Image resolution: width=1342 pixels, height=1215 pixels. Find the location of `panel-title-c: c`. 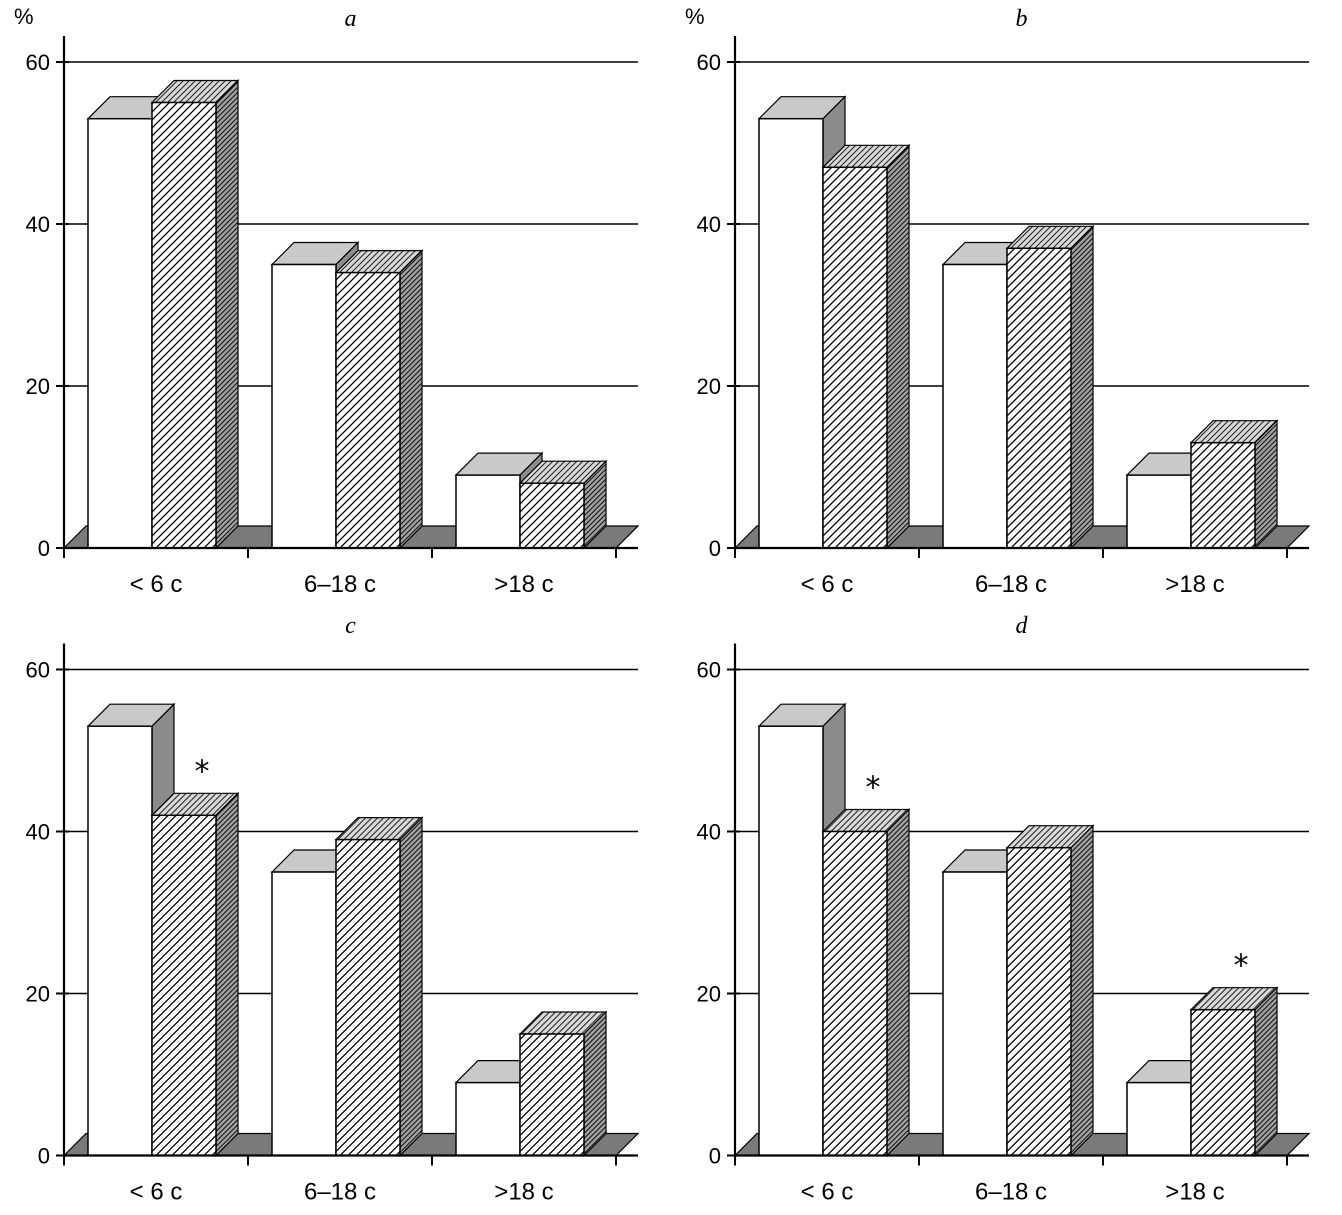

panel-title-c: c is located at coordinates (350, 626).